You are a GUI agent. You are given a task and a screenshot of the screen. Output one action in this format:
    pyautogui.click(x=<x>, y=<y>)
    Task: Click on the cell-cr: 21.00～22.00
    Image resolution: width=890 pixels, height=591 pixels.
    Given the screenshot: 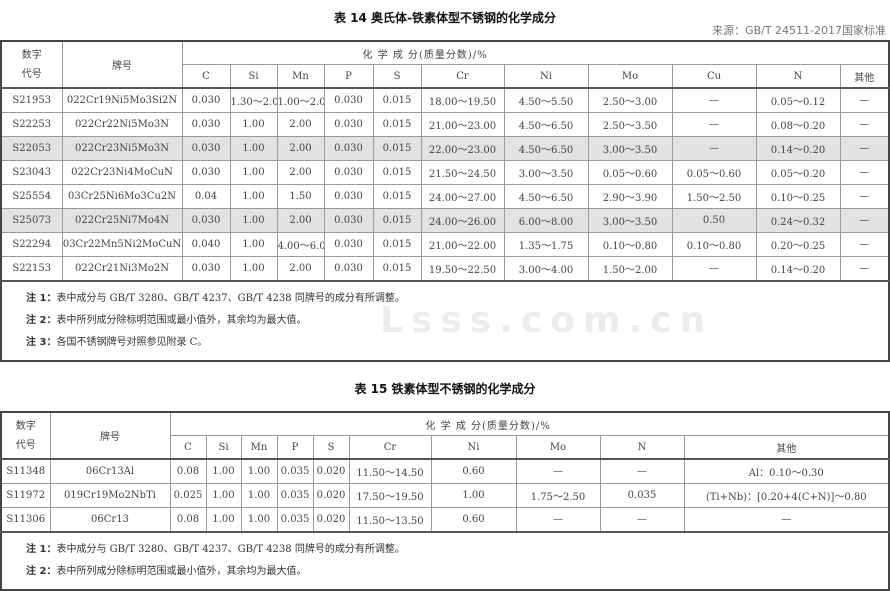 What is the action you would take?
    pyautogui.click(x=462, y=244)
    